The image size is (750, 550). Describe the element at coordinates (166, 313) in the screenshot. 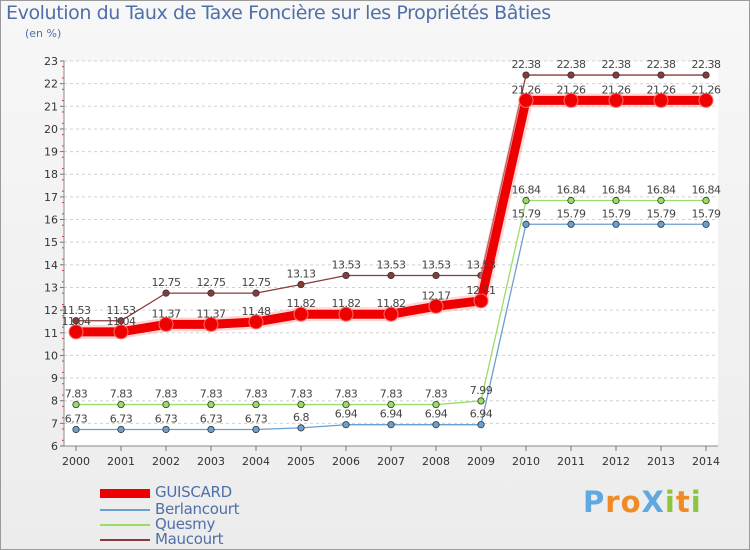

I see `data-label-guiscard: 11.37` at that location.